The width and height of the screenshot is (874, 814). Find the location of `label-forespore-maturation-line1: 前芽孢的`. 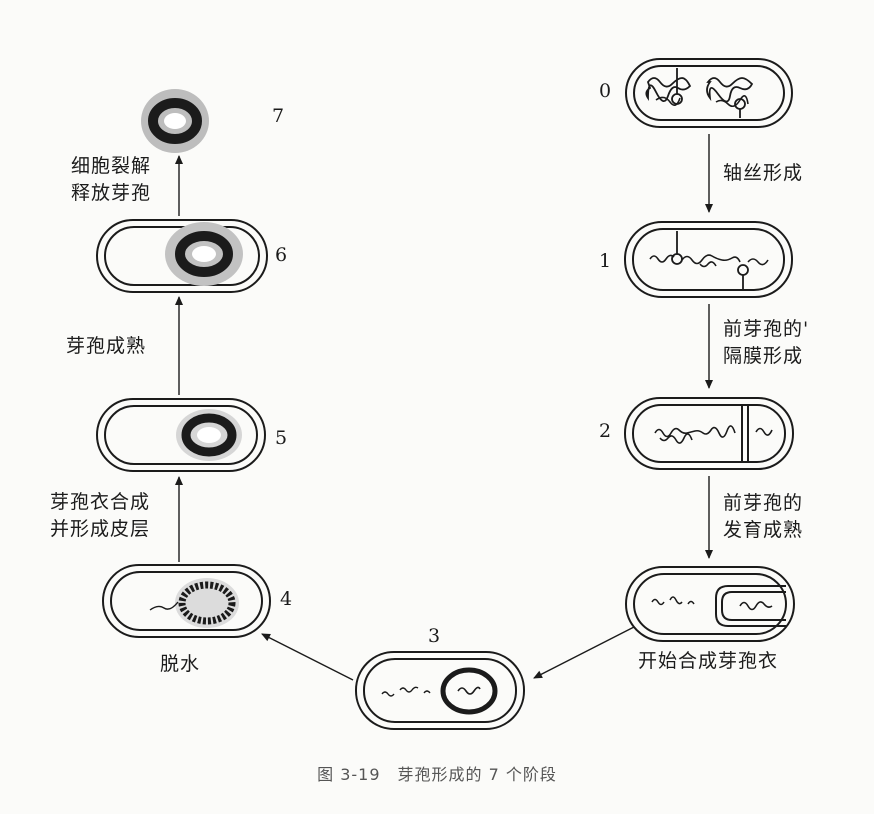

label-forespore-maturation-line1: 前芽孢的 is located at coordinates (763, 503).